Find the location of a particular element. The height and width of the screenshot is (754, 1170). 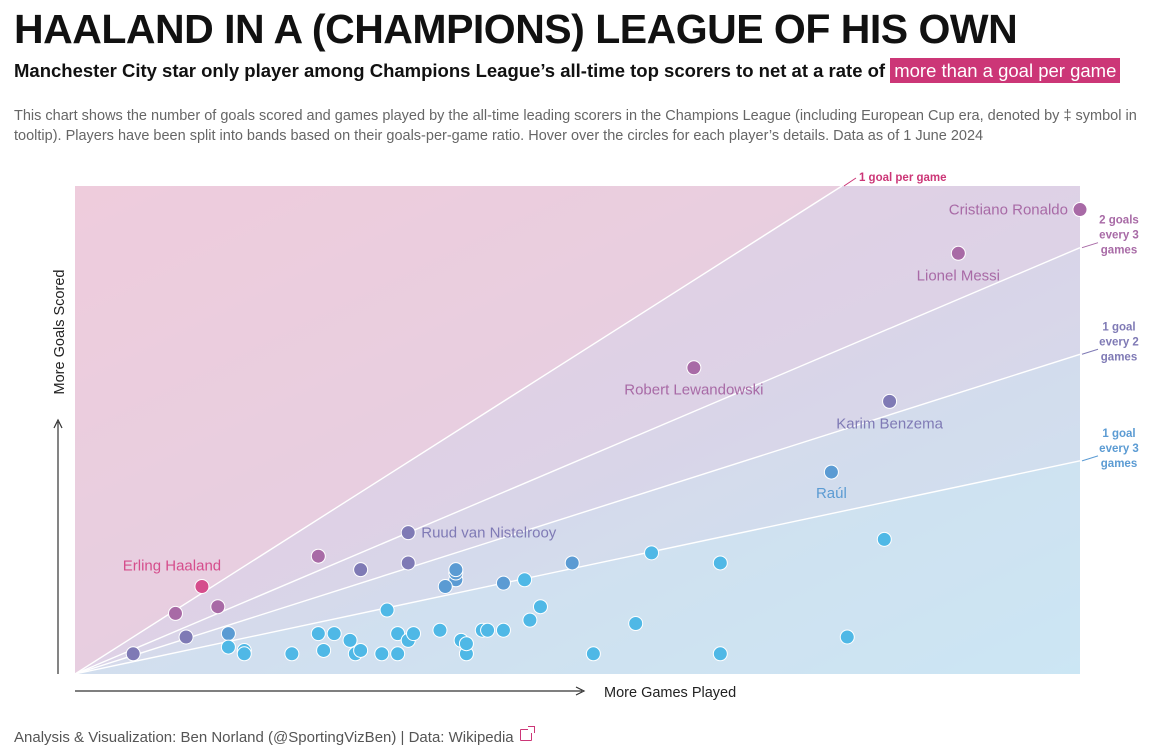

reference-label: every 2 is located at coordinates (1119, 342).